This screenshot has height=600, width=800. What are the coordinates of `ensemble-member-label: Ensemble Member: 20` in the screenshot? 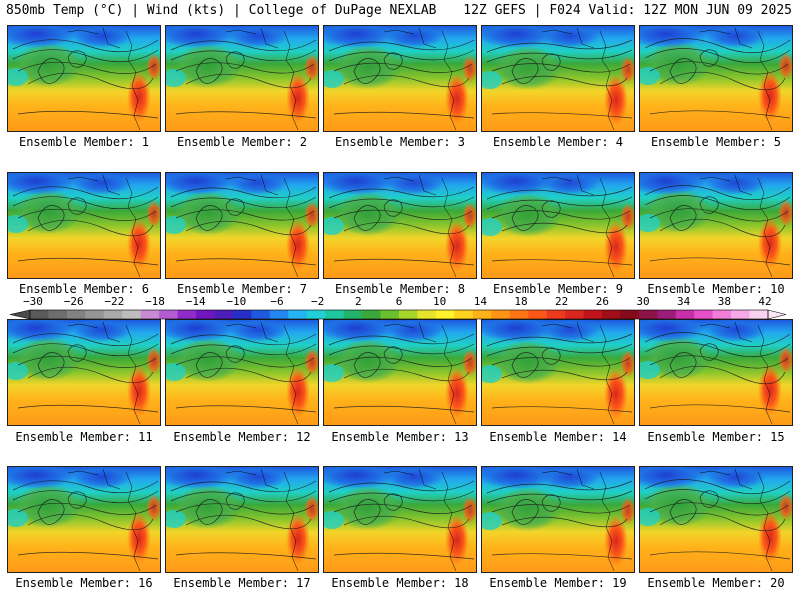 It's located at (716, 583).